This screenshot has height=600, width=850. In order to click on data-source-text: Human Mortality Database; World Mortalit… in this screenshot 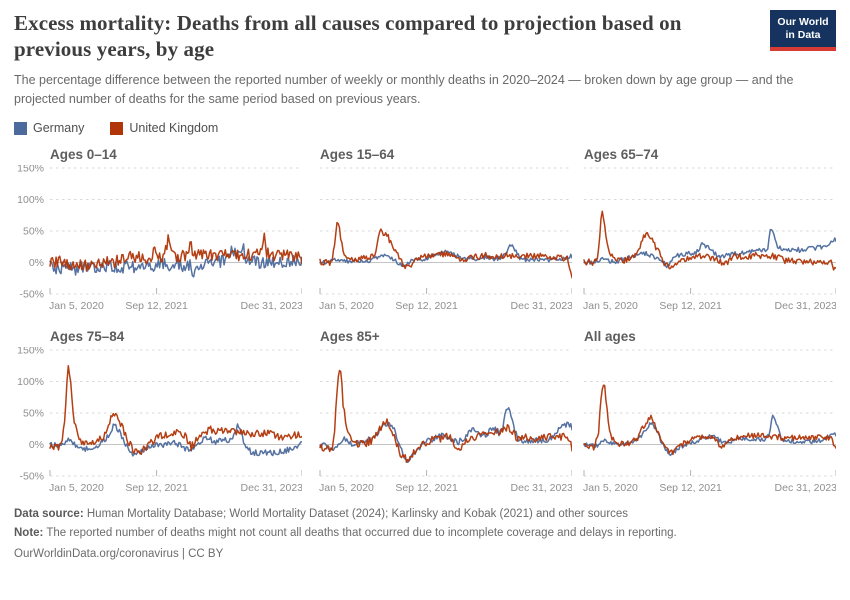, I will do `click(356, 514)`.